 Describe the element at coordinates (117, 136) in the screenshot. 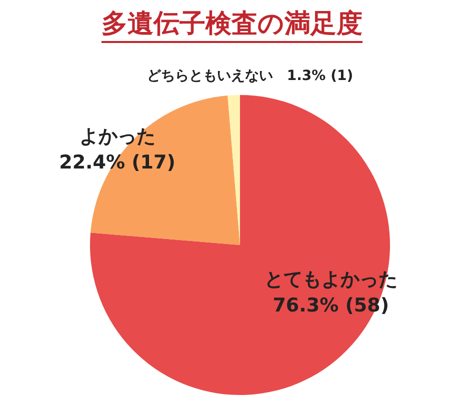

I see `slice-label: よかった` at that location.